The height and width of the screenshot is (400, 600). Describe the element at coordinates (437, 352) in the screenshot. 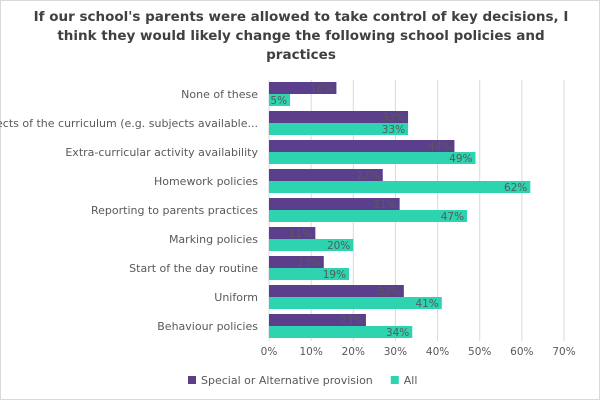

I see `x-tick-label: 40%` at that location.